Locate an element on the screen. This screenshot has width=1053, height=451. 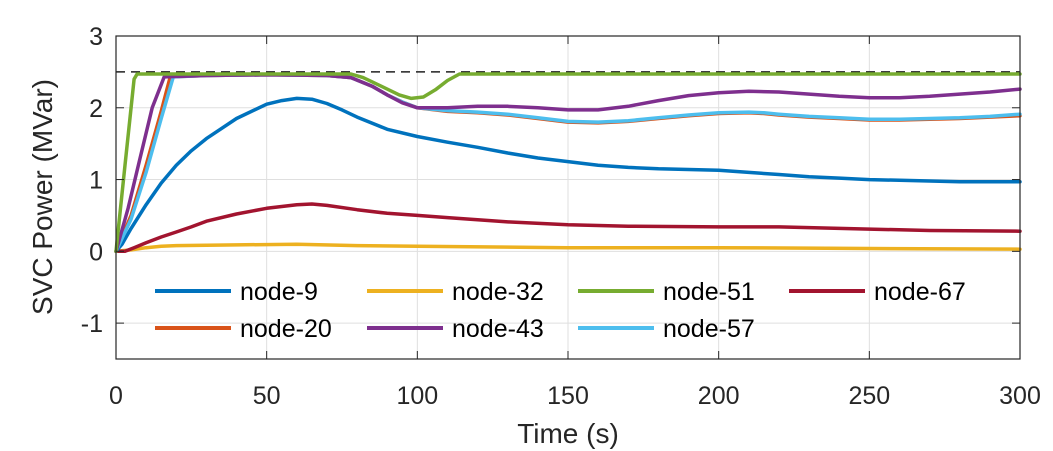
x-tick-label: 200 is located at coordinates (719, 396).